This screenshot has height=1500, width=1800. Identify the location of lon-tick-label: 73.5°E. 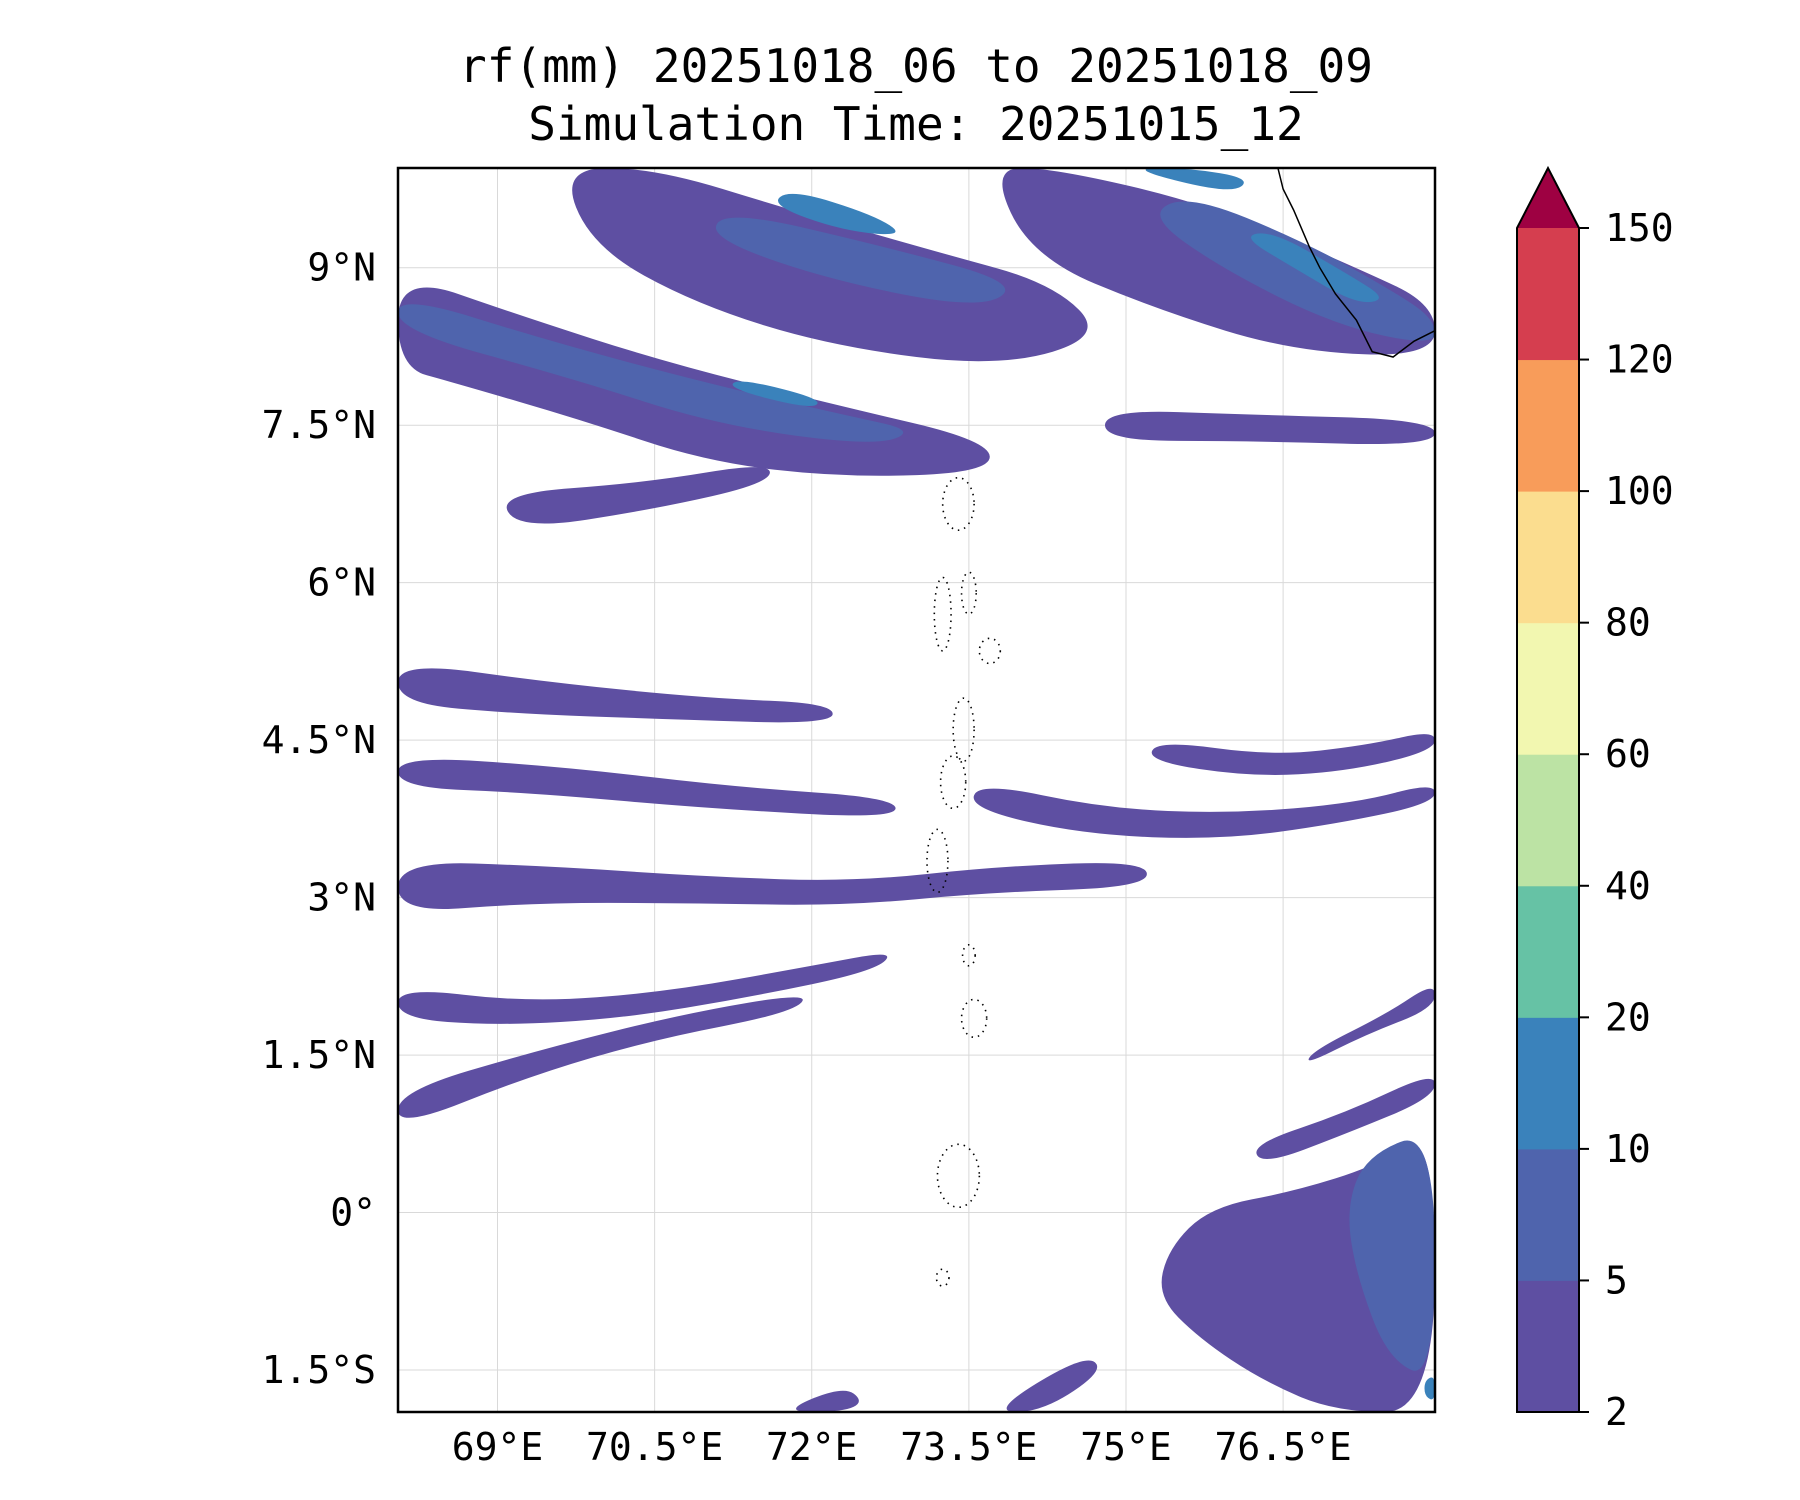
(968, 1447).